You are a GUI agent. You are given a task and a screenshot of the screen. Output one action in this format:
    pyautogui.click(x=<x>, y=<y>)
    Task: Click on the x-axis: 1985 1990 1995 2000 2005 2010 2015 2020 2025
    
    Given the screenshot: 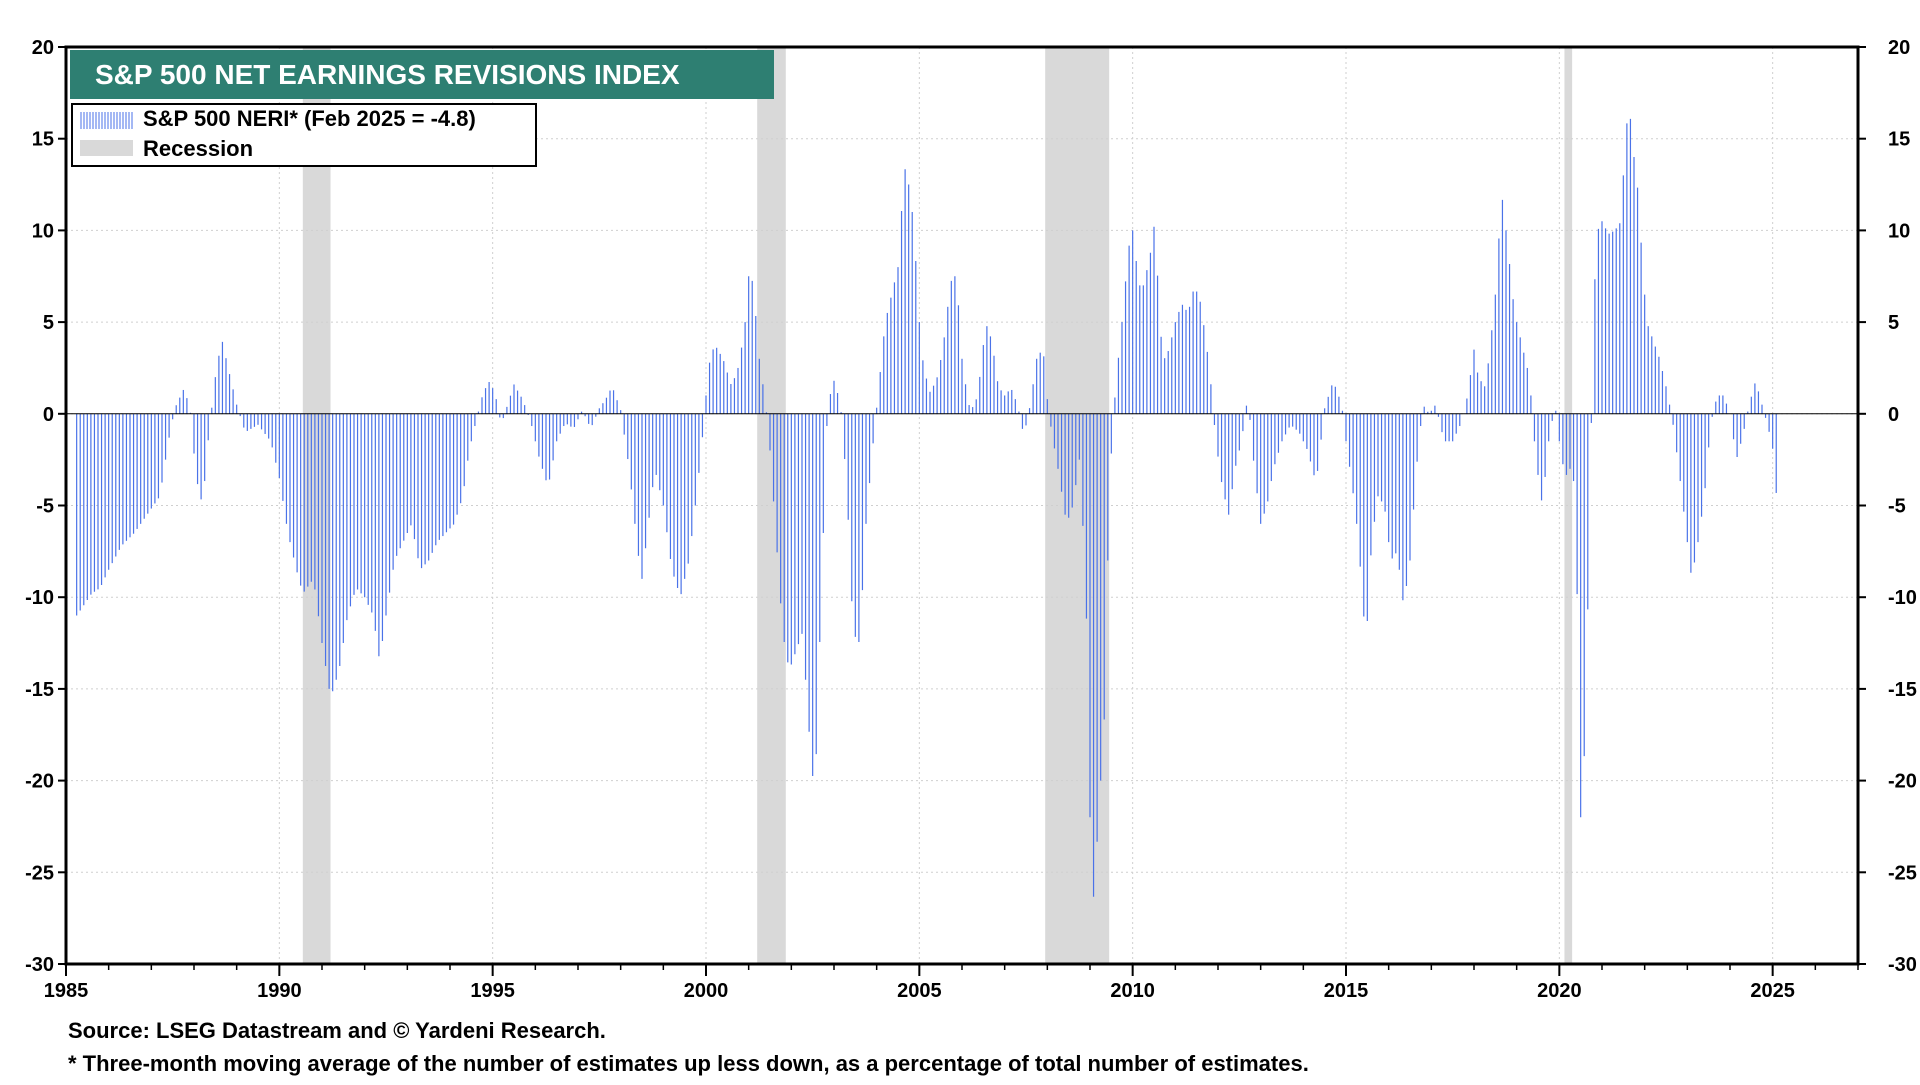 What is the action you would take?
    pyautogui.click(x=951, y=983)
    